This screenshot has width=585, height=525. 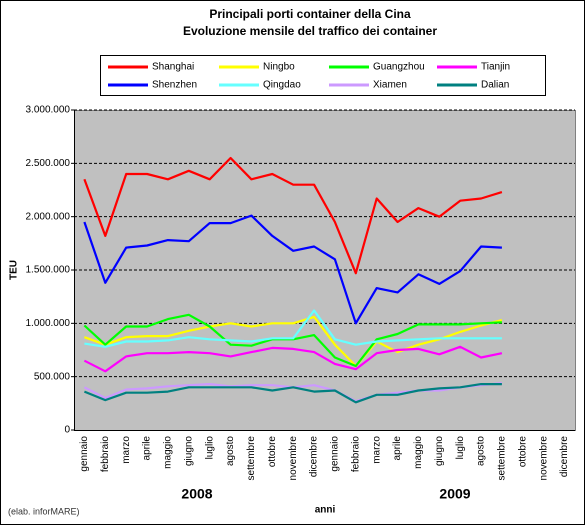 I want to click on chart-title: Principali porti container della Cina, so click(x=310, y=14).